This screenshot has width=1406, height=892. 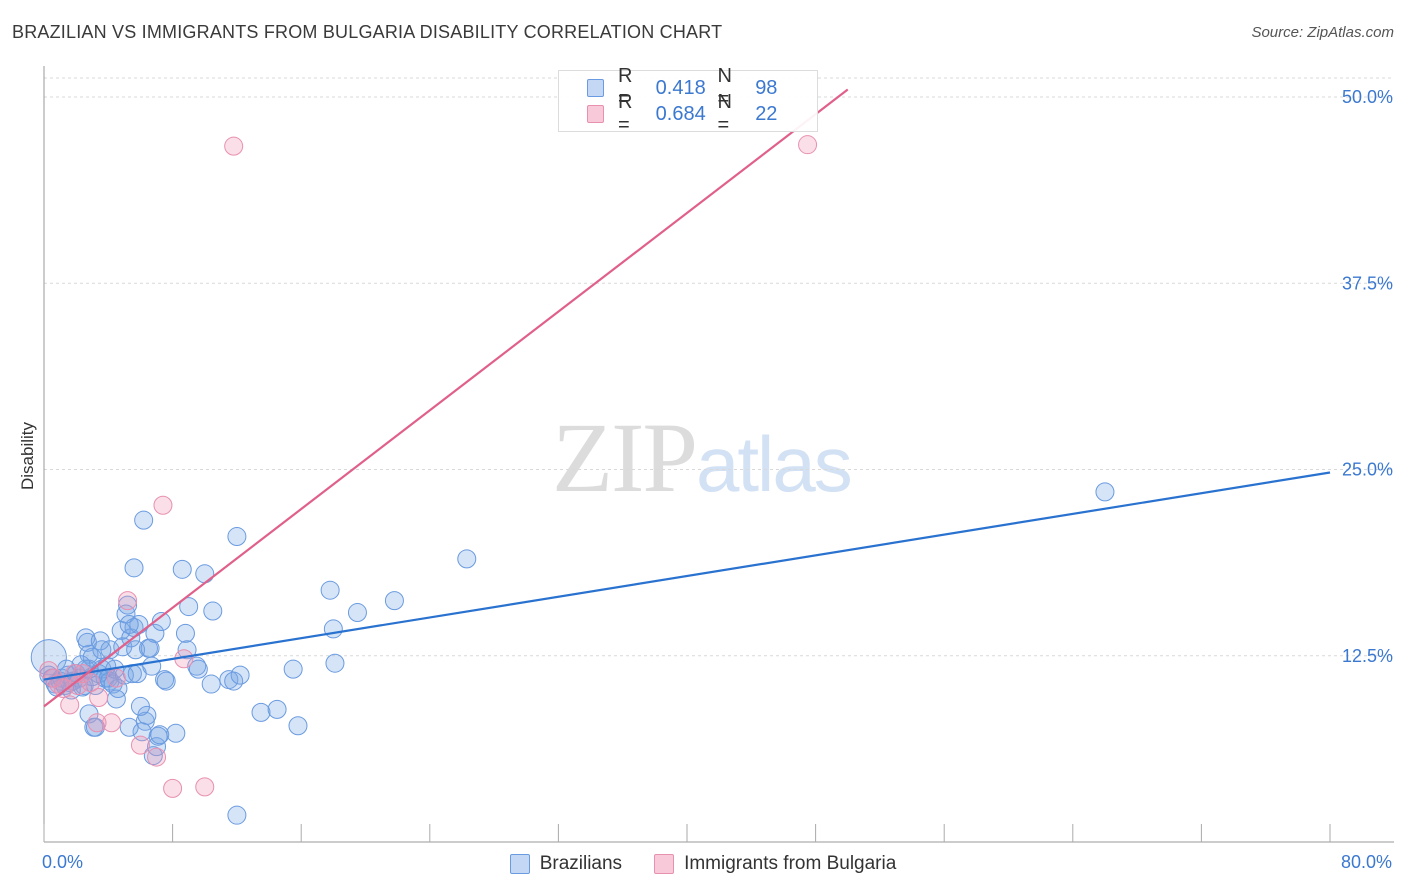 What do you see at coordinates (1367, 656) in the screenshot?
I see `y-tick-label: 12.5%` at bounding box center [1367, 656].